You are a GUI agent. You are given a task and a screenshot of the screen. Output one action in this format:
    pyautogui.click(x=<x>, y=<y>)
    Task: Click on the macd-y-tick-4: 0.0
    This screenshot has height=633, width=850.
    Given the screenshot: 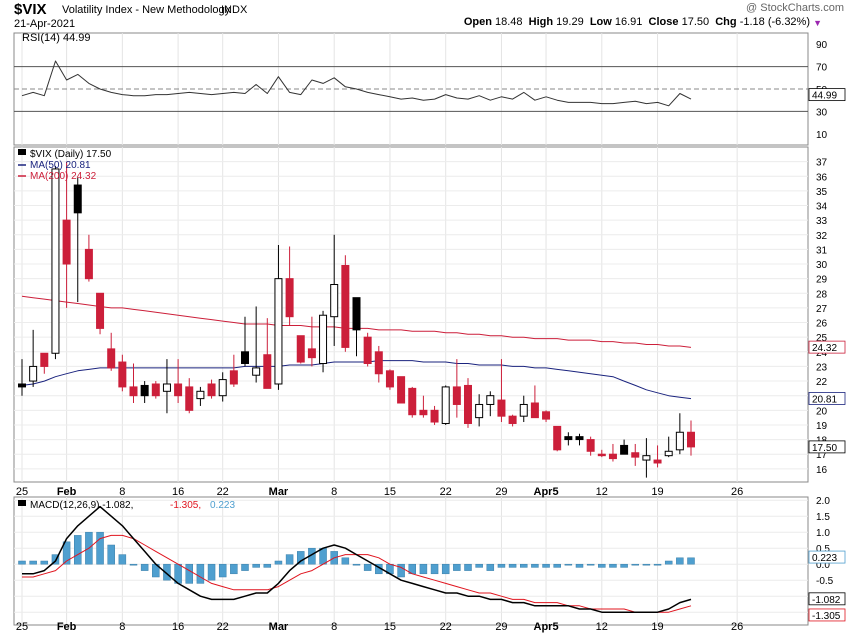 What is the action you would take?
    pyautogui.click(x=823, y=565)
    